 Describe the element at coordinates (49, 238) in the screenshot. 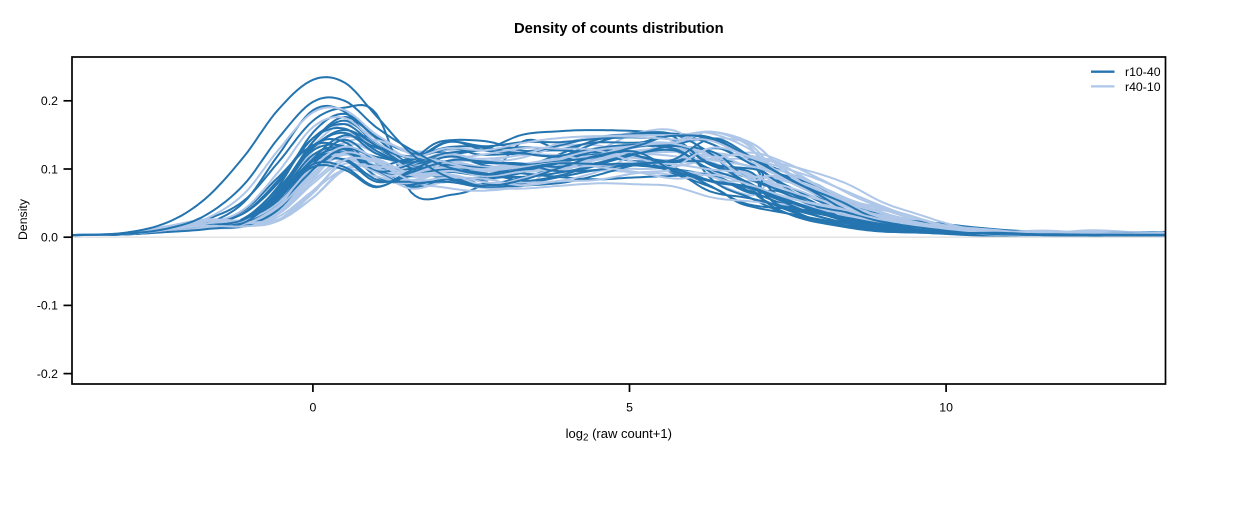

I see `svg-text: 0.0` at that location.